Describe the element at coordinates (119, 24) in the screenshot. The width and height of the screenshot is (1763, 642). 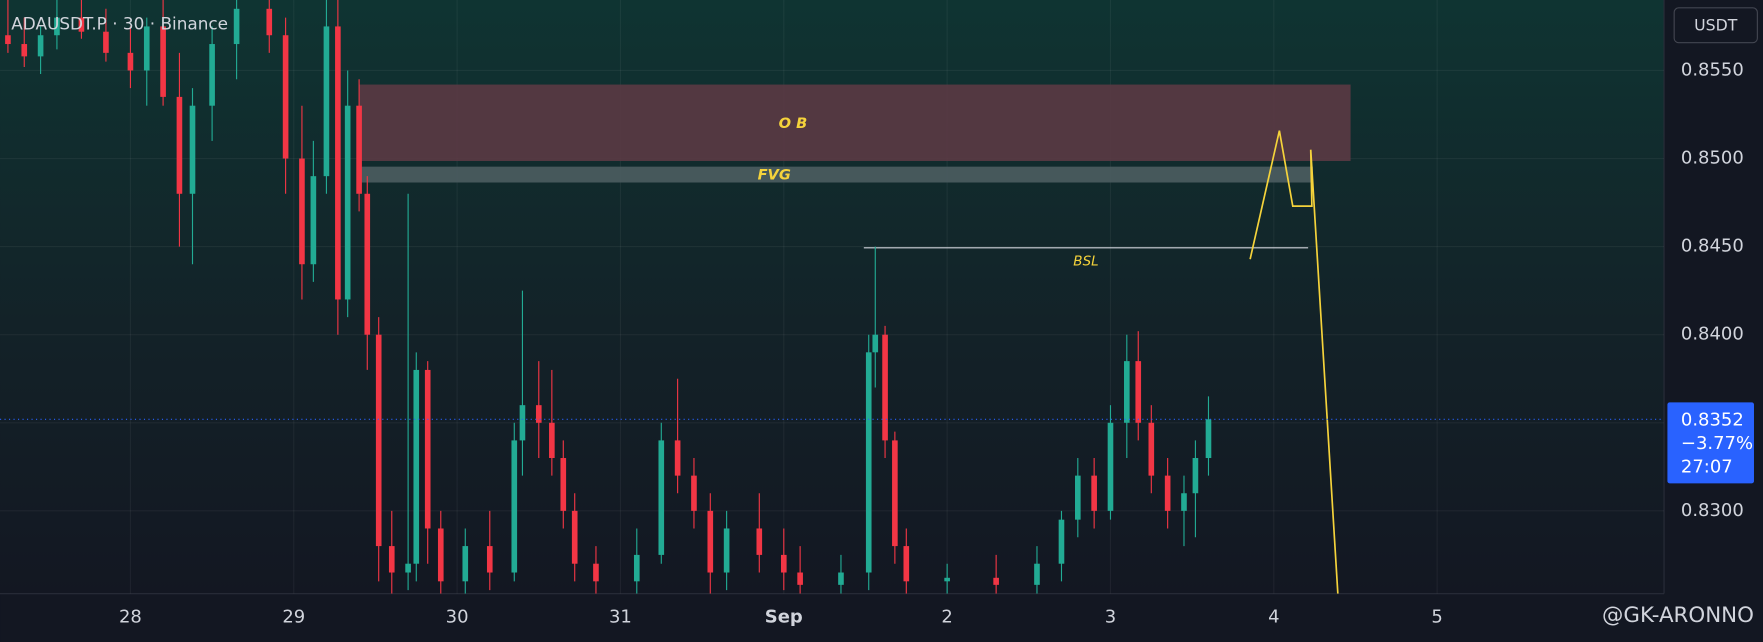
I see `chart-title: ADAUSDT.P · 30 · Binance` at that location.